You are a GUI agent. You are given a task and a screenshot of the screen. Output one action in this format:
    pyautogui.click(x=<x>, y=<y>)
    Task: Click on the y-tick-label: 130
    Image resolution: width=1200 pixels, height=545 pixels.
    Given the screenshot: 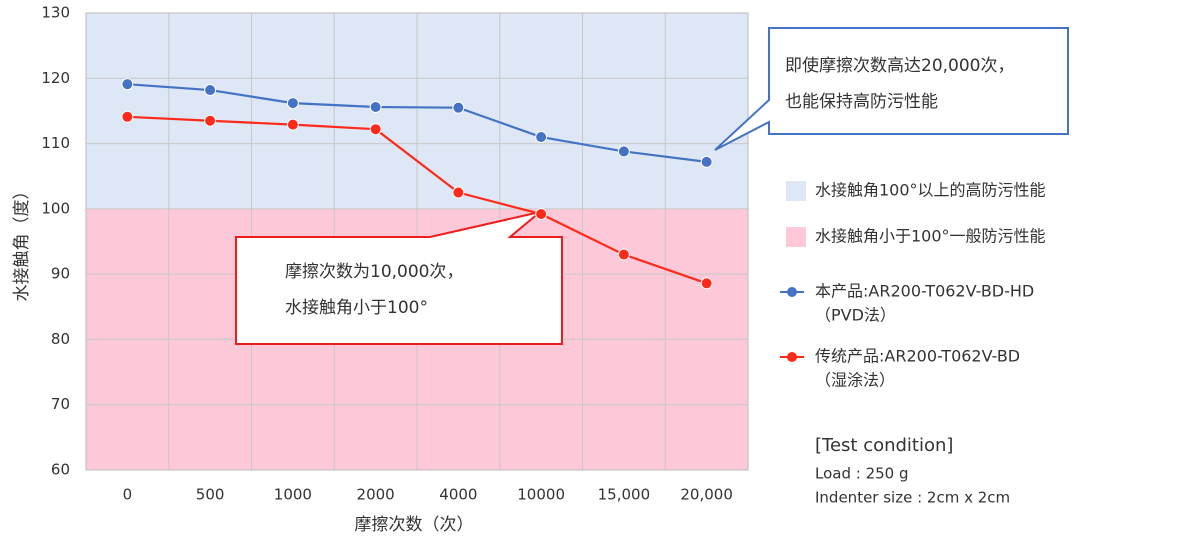 What is the action you would take?
    pyautogui.click(x=55, y=13)
    